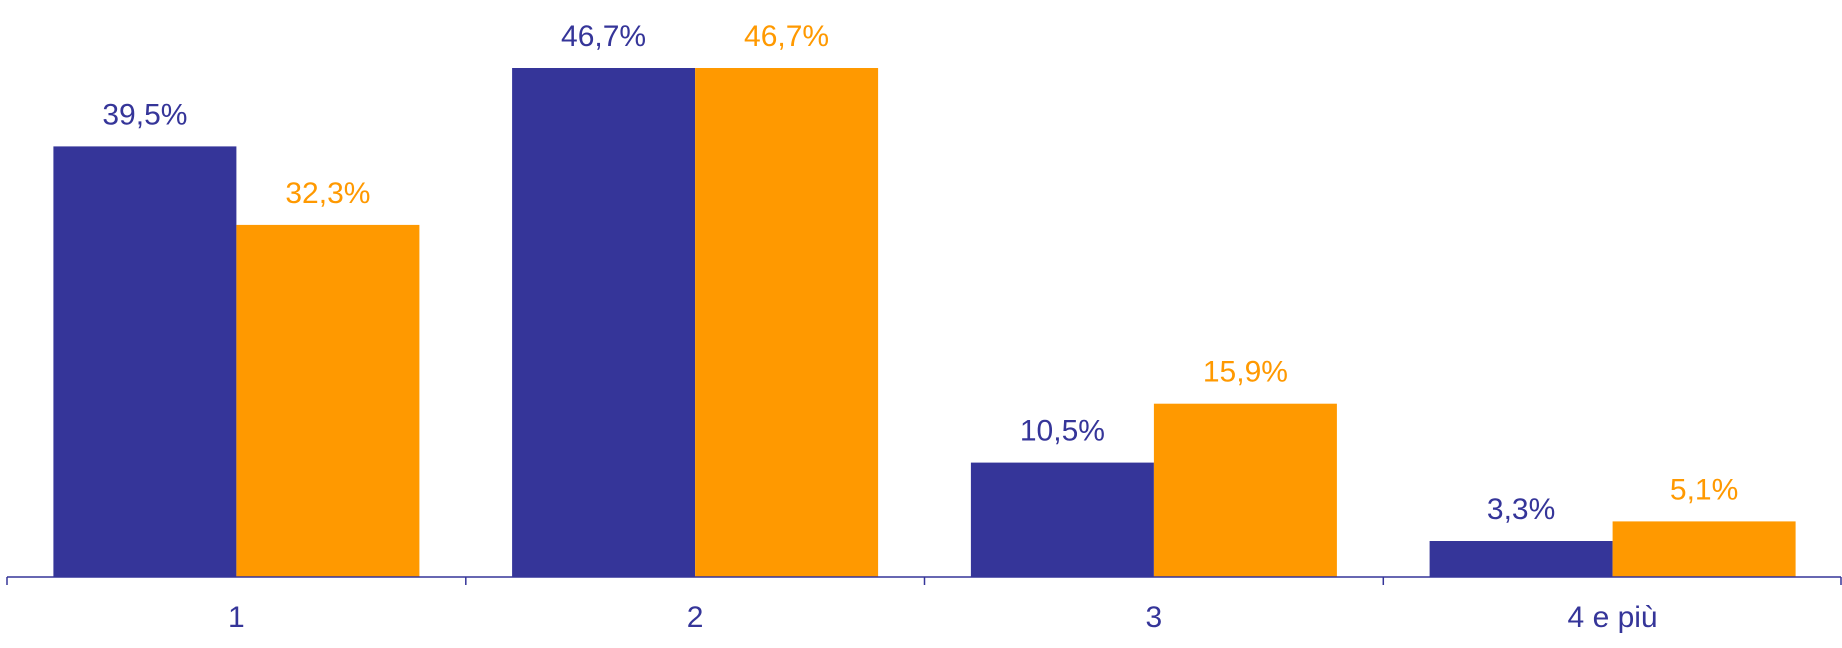 The height and width of the screenshot is (648, 1842). What do you see at coordinates (1613, 617) in the screenshot?
I see `category-label-4: 4 e più` at bounding box center [1613, 617].